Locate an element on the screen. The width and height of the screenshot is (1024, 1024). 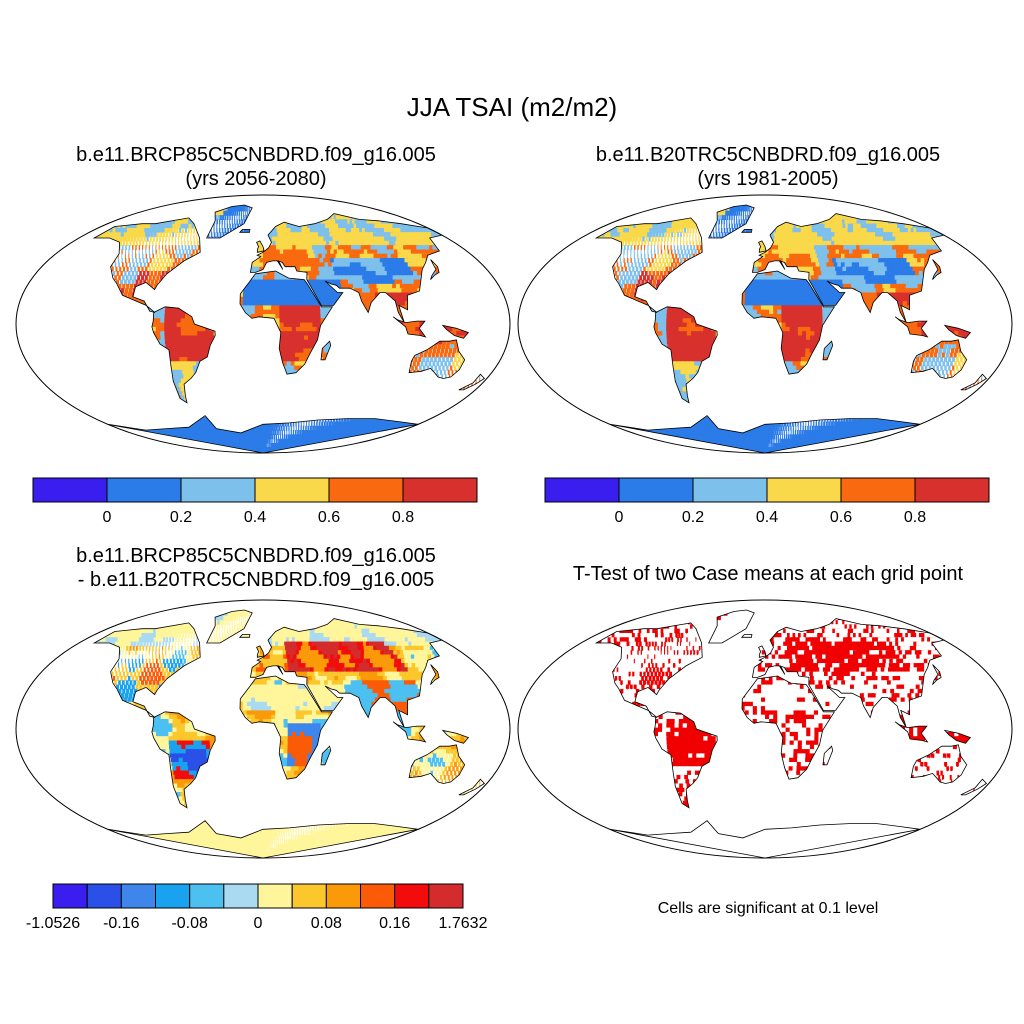
significance-note: Cells are significant at 0.1 level is located at coordinates (768, 909).